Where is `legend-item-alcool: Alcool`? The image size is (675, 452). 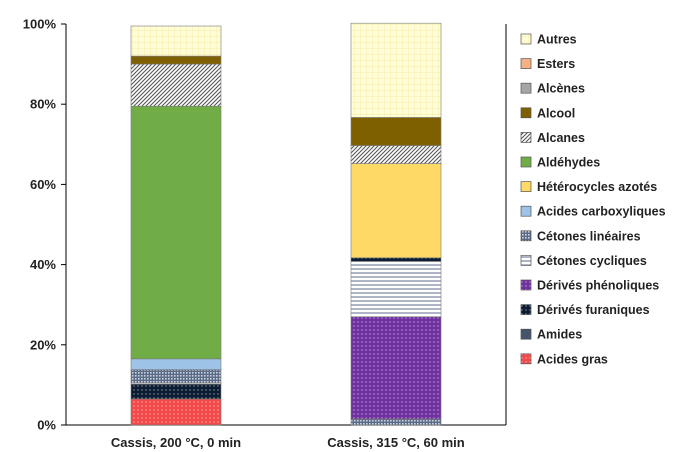 legend-item-alcool: Alcool is located at coordinates (547, 113).